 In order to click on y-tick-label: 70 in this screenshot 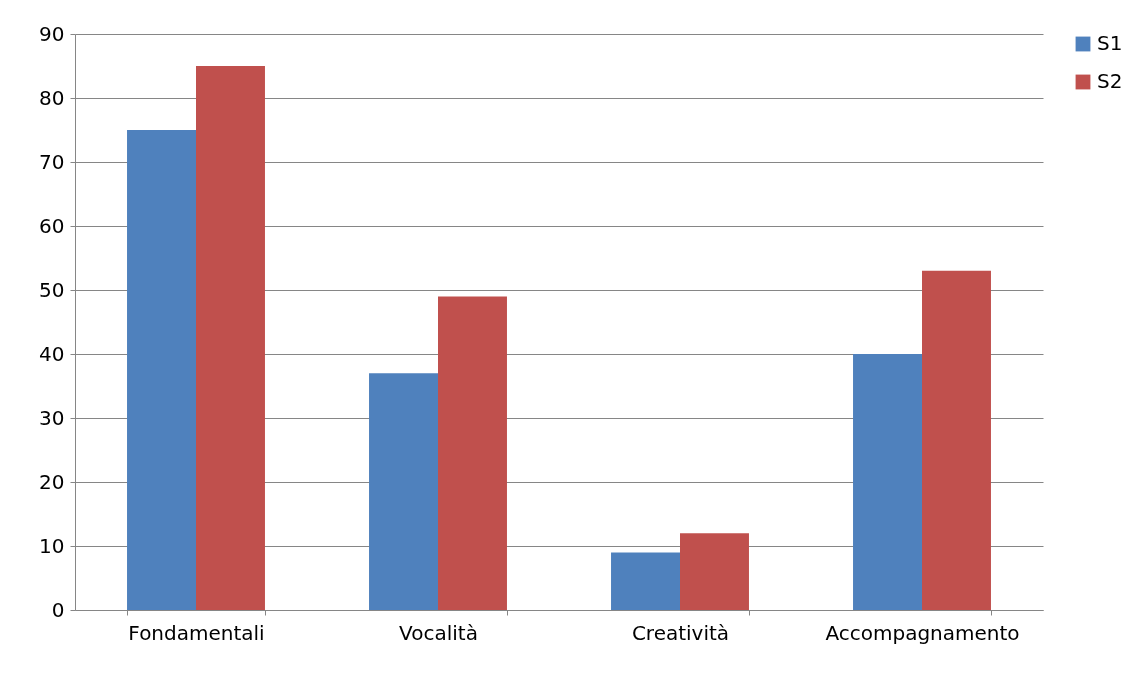, I will do `click(52, 161)`.